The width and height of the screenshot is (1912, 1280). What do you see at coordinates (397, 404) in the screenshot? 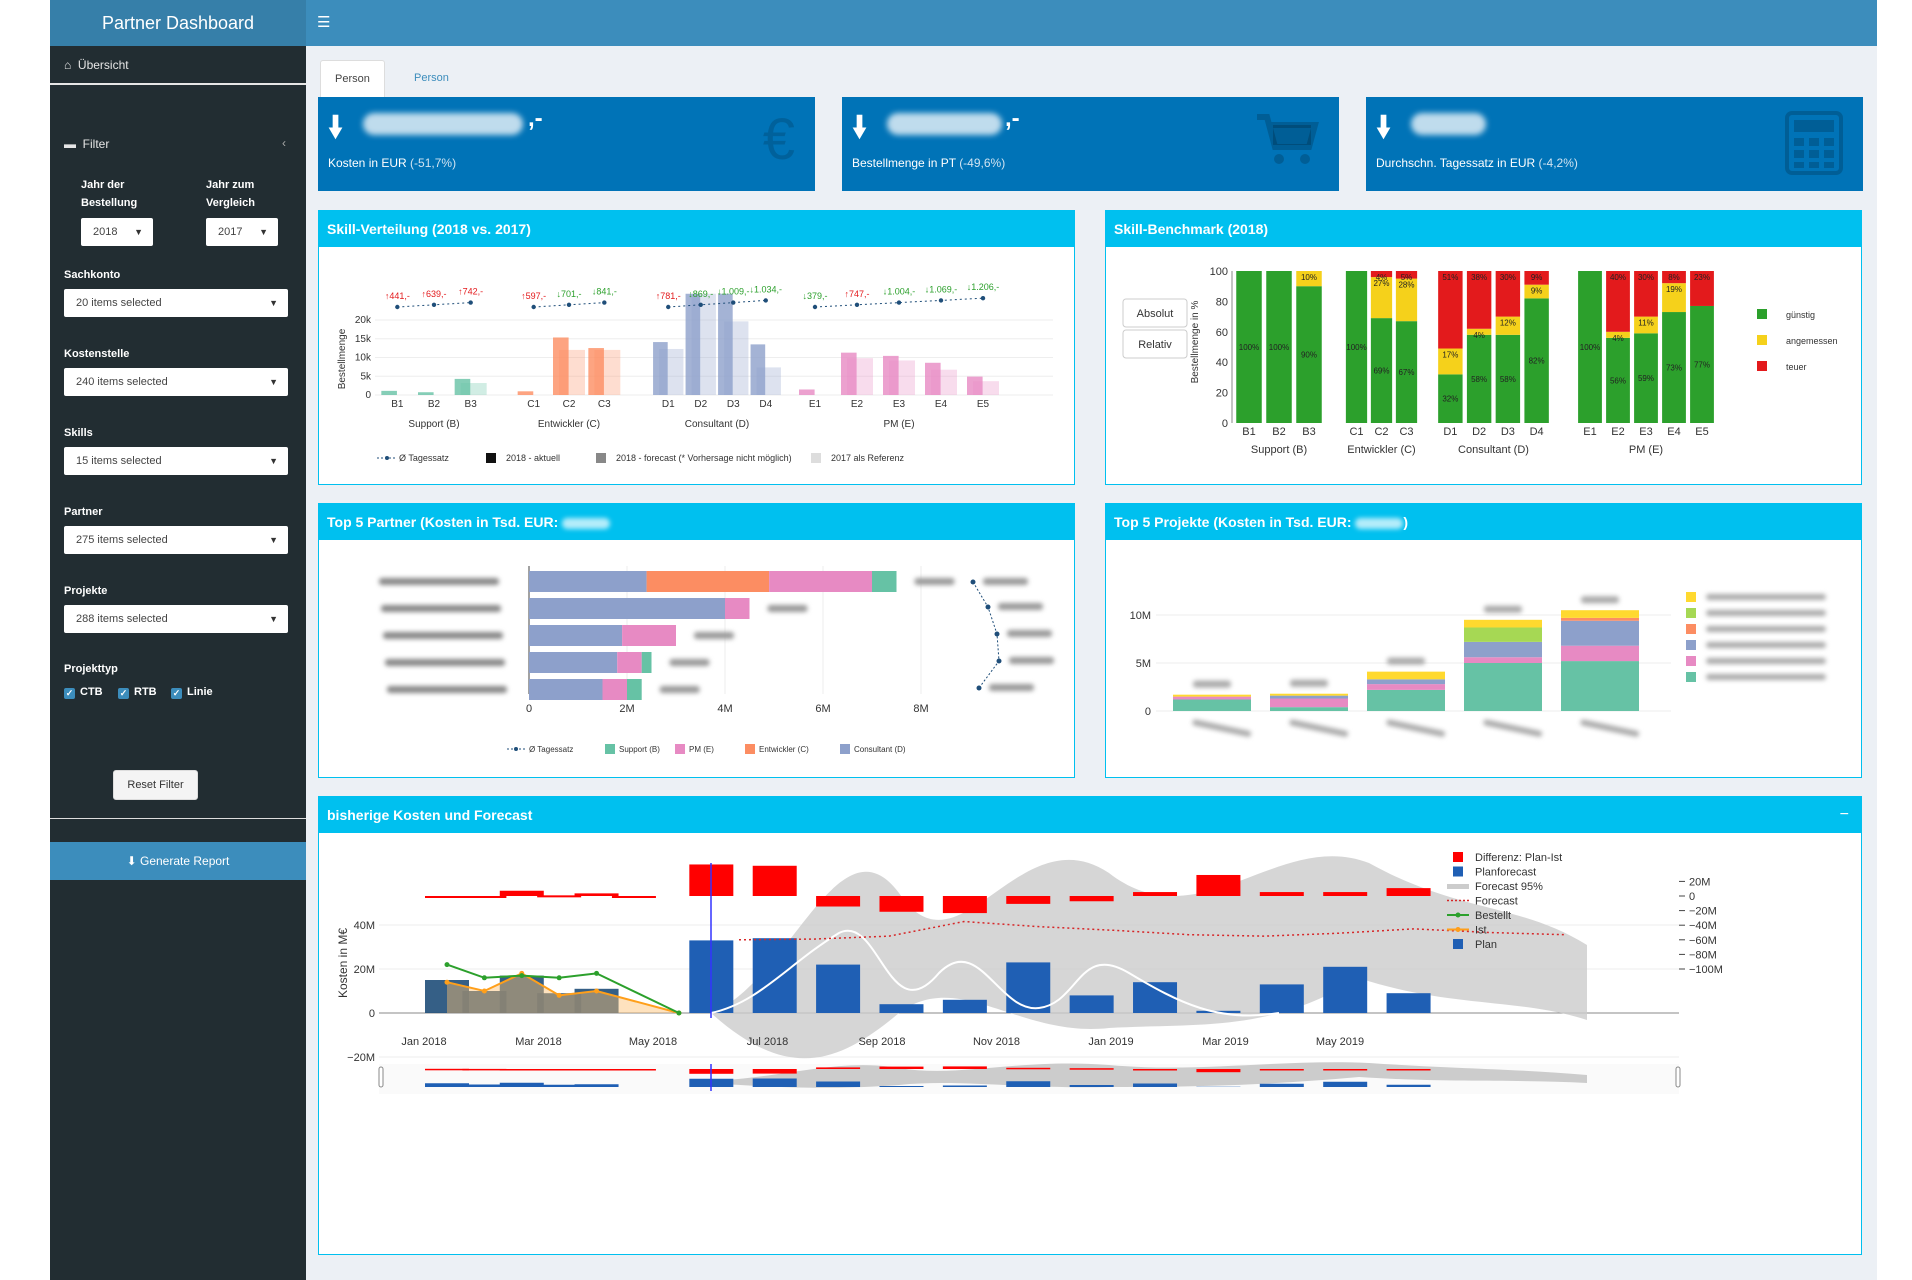
I see `x-tick-label: B1` at bounding box center [397, 404].